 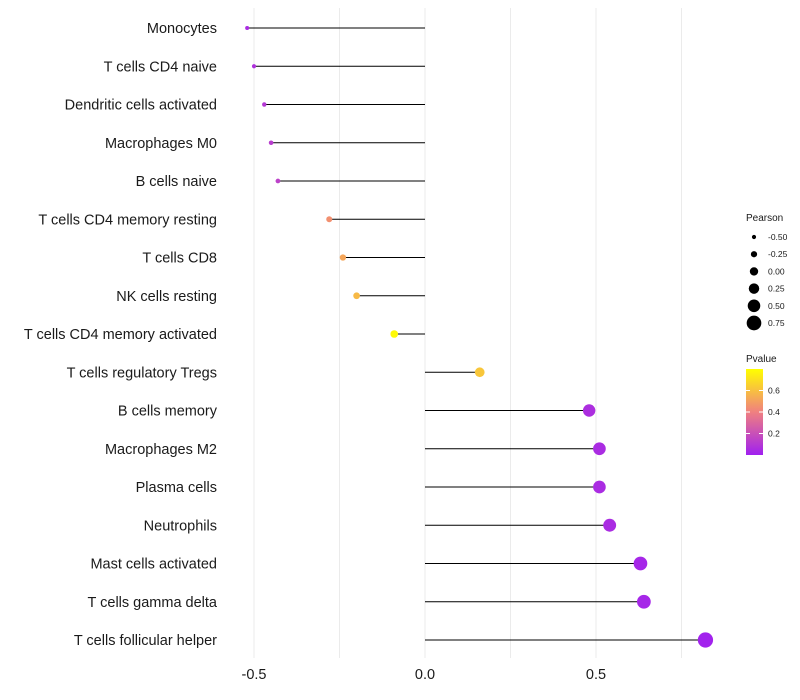 I want to click on category-label: T cells CD4 memory resting, so click(x=127, y=220).